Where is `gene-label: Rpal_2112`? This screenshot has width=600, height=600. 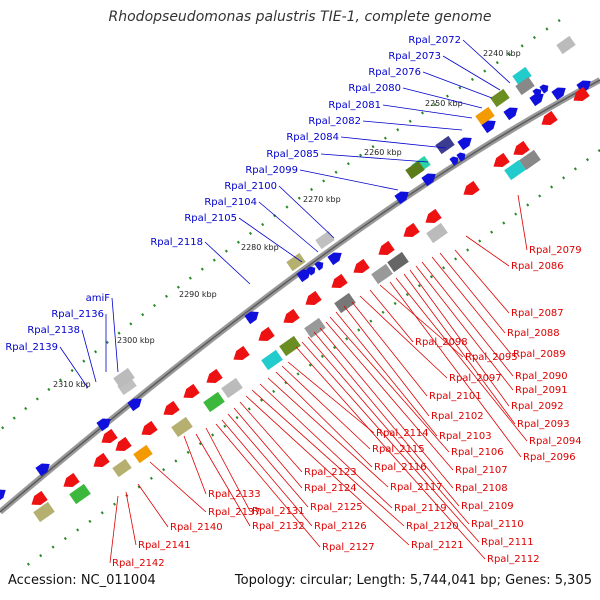
gene-label: Rpal_2112 is located at coordinates (513, 559).